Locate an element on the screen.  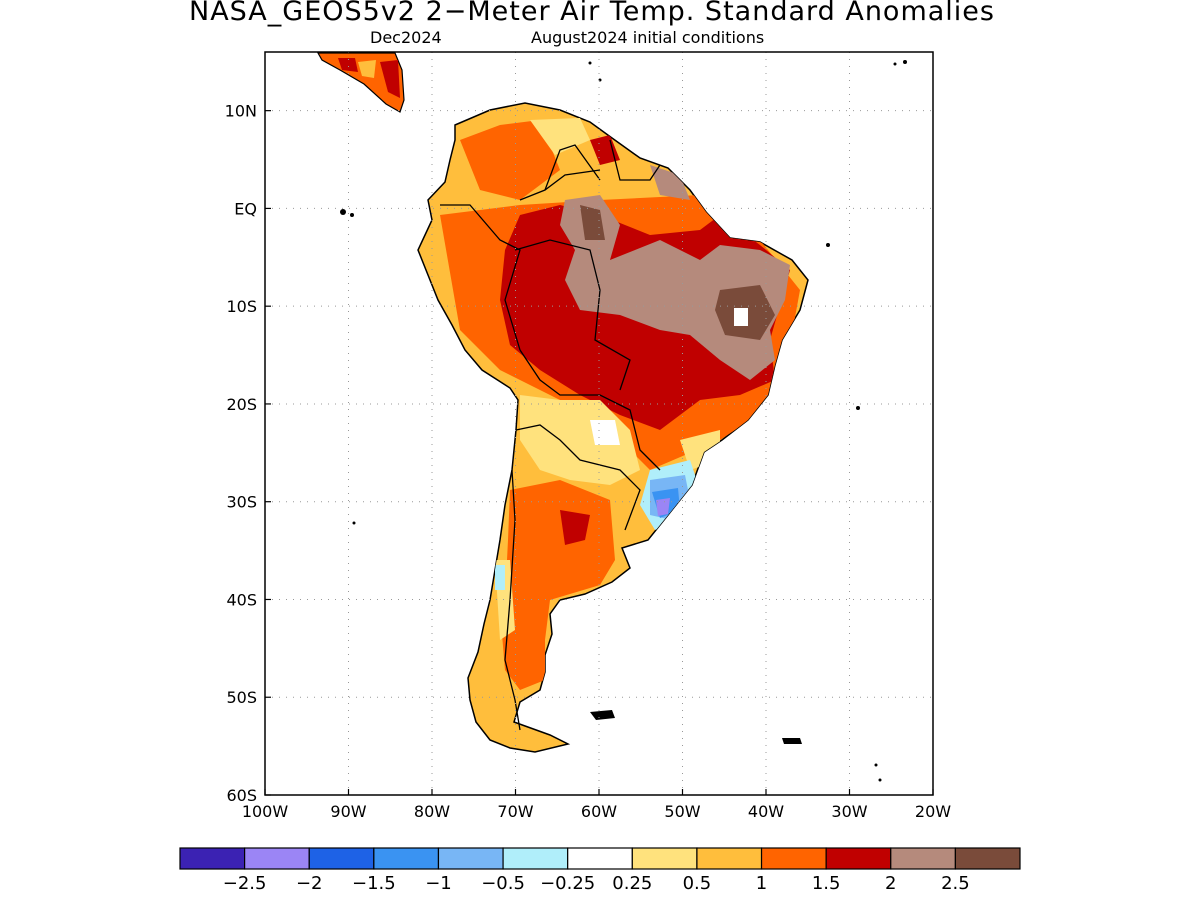
lat-tick-label: 60S is located at coordinates (241, 795).